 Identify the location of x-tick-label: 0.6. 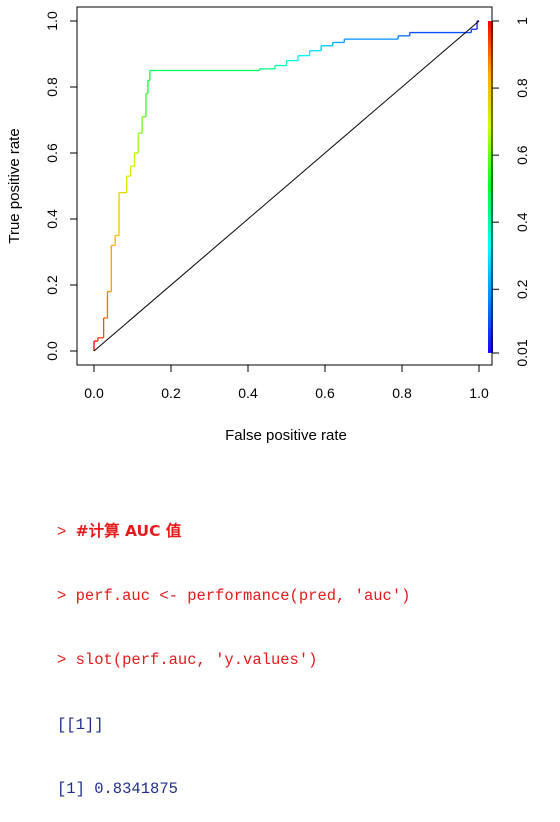
(325, 393).